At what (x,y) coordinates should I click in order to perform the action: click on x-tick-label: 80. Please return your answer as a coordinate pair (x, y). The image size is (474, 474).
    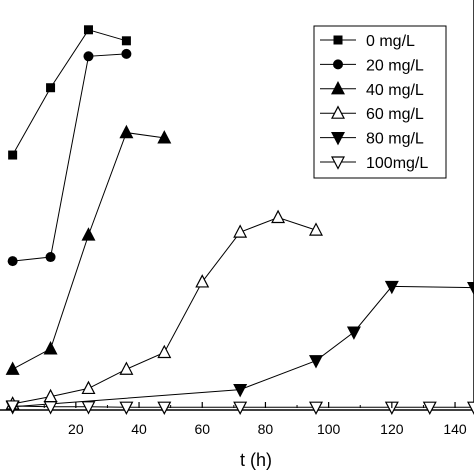
    Looking at the image, I should click on (266, 429).